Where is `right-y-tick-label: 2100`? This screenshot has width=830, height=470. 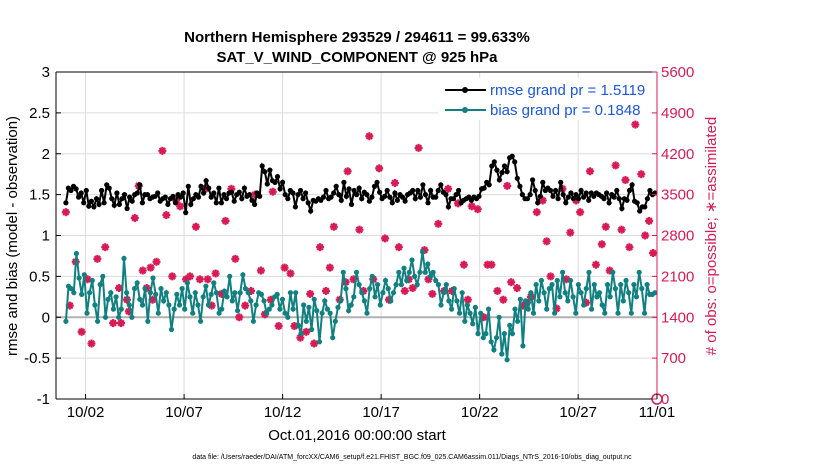
right-y-tick-label: 2100 is located at coordinates (677, 276).